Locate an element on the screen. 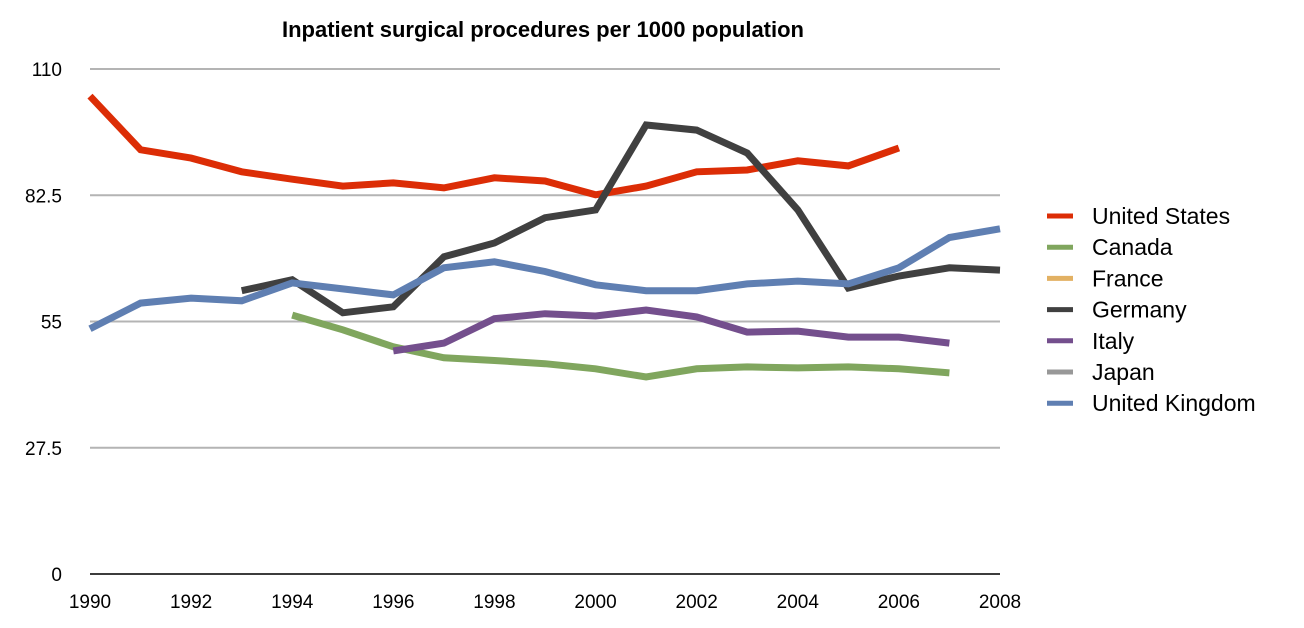 The width and height of the screenshot is (1304, 628). x-tick-label: 2002 is located at coordinates (697, 602).